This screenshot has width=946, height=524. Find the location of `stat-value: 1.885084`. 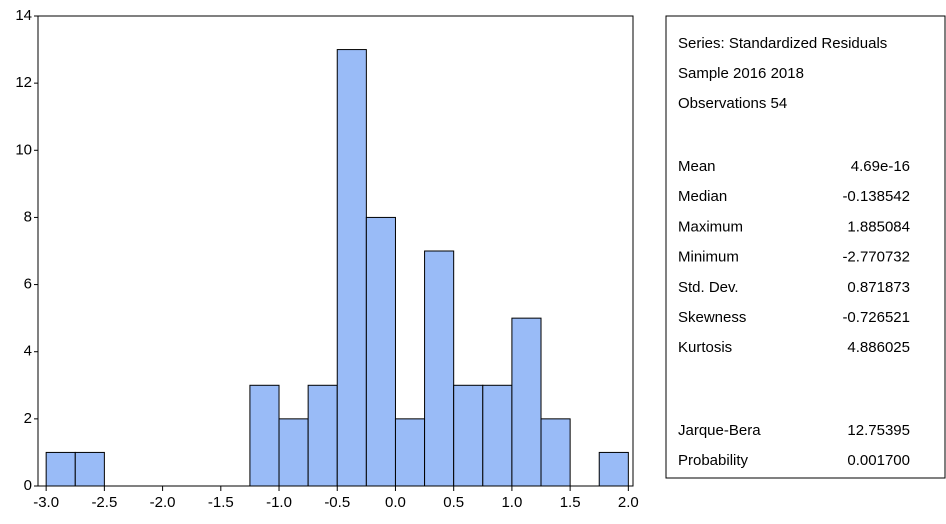

stat-value: 1.885084 is located at coordinates (878, 226).